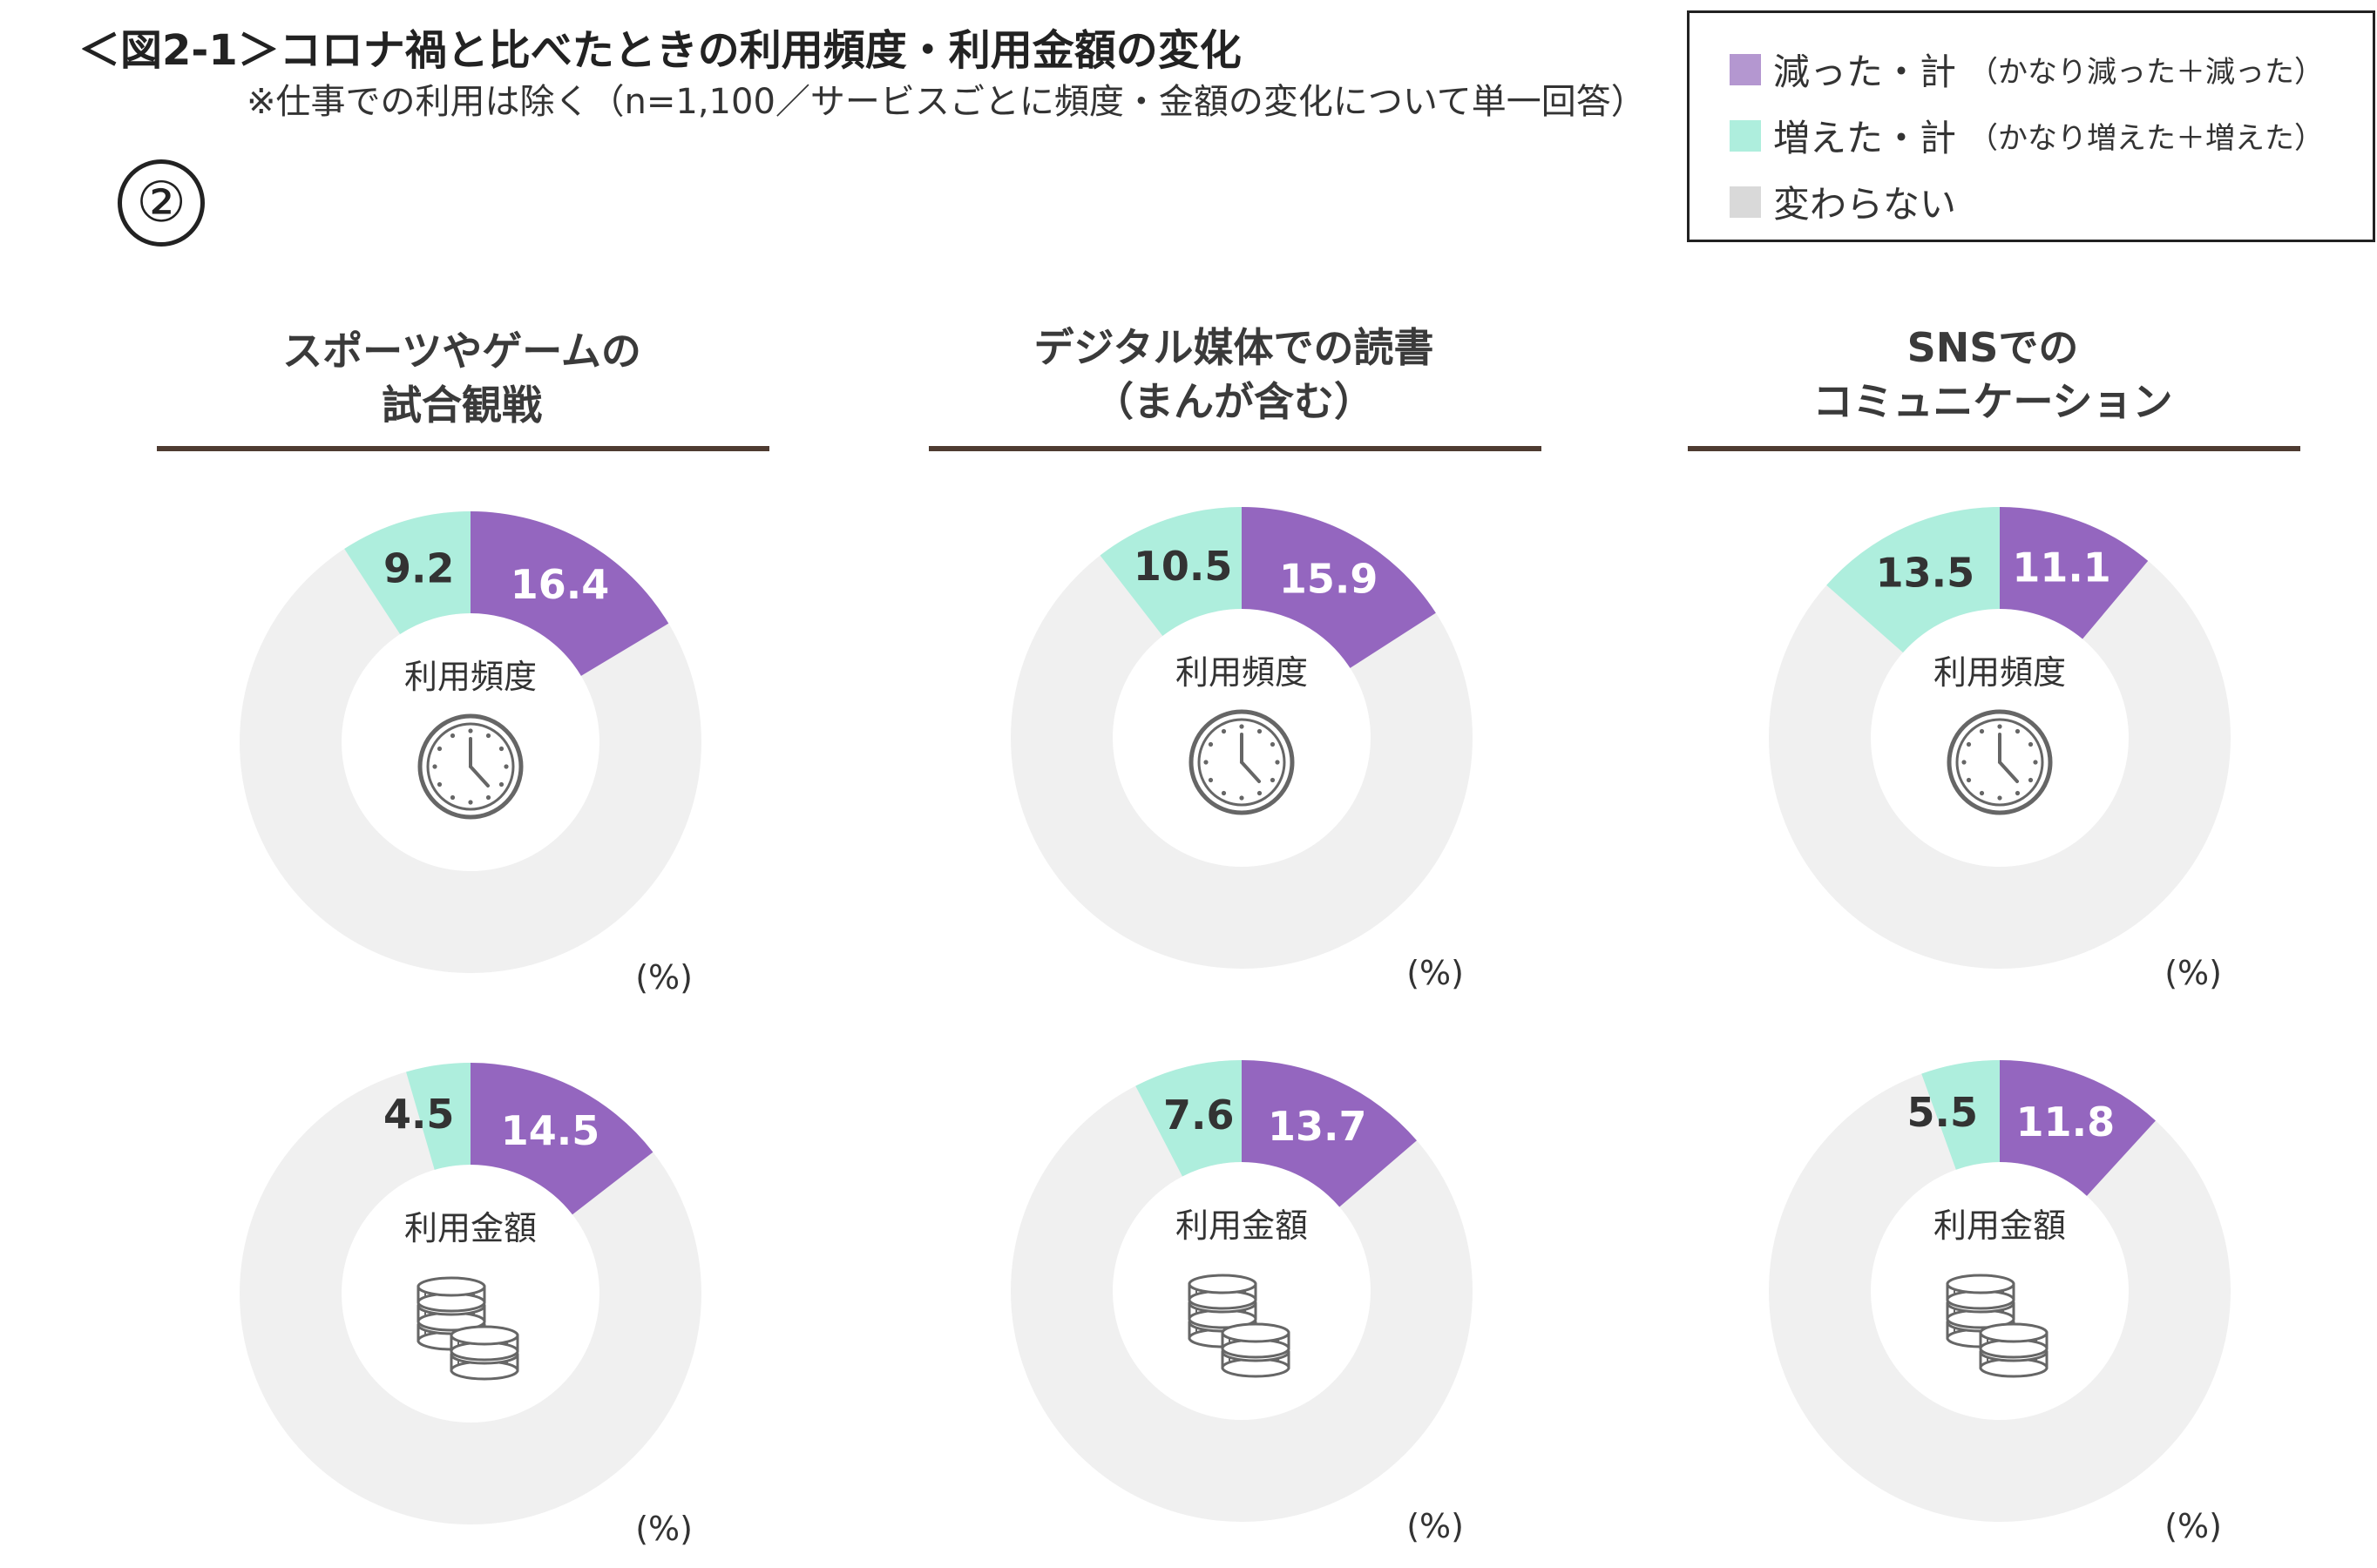  I want to click on legend-label-unchanged: 変わらない, so click(1865, 204).